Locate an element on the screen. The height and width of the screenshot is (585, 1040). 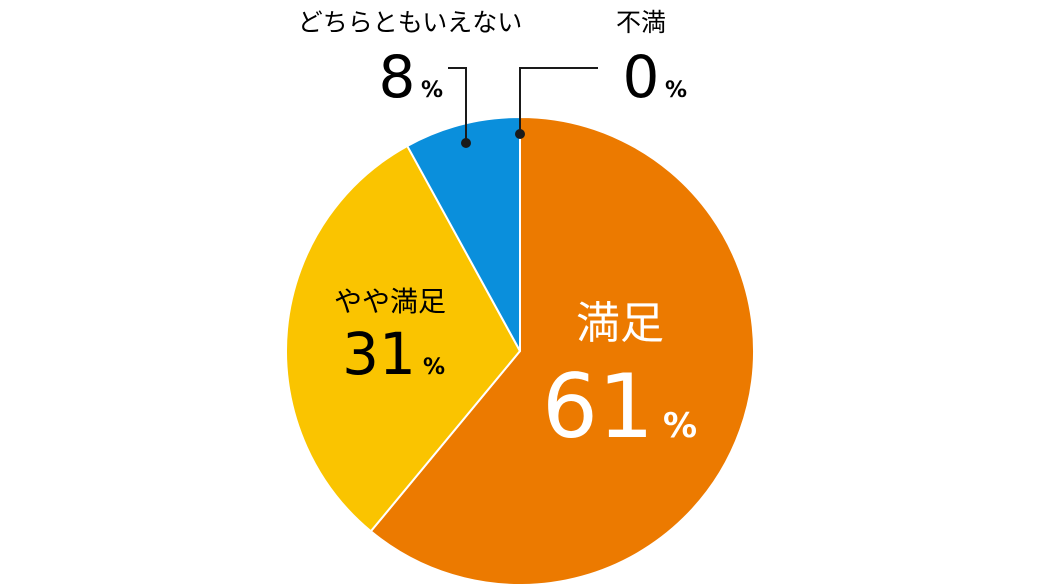
label-somewhat-satisfied-percent: % is located at coordinates (434, 367).